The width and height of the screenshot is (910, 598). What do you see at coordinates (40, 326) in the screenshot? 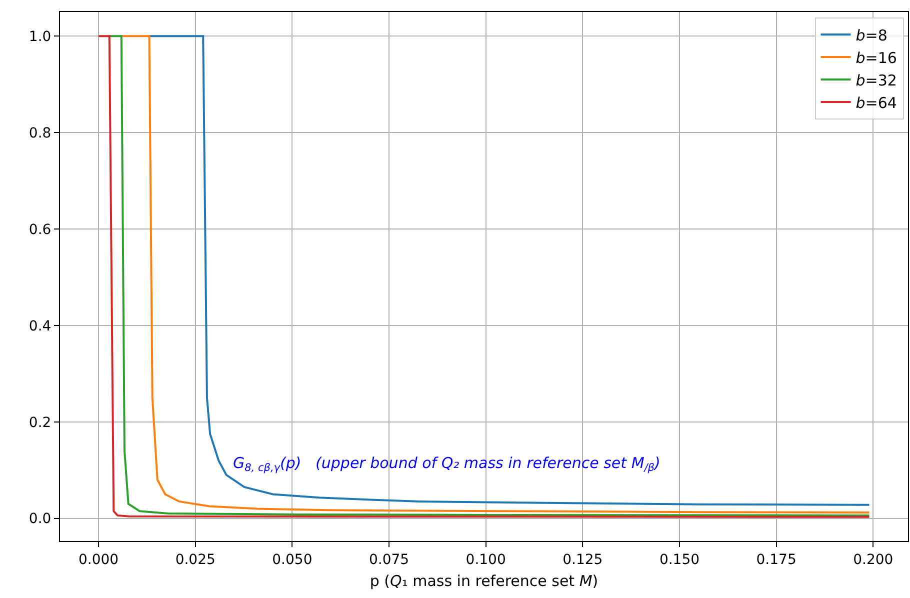
I see `y-tick-label: 0.4` at bounding box center [40, 326].